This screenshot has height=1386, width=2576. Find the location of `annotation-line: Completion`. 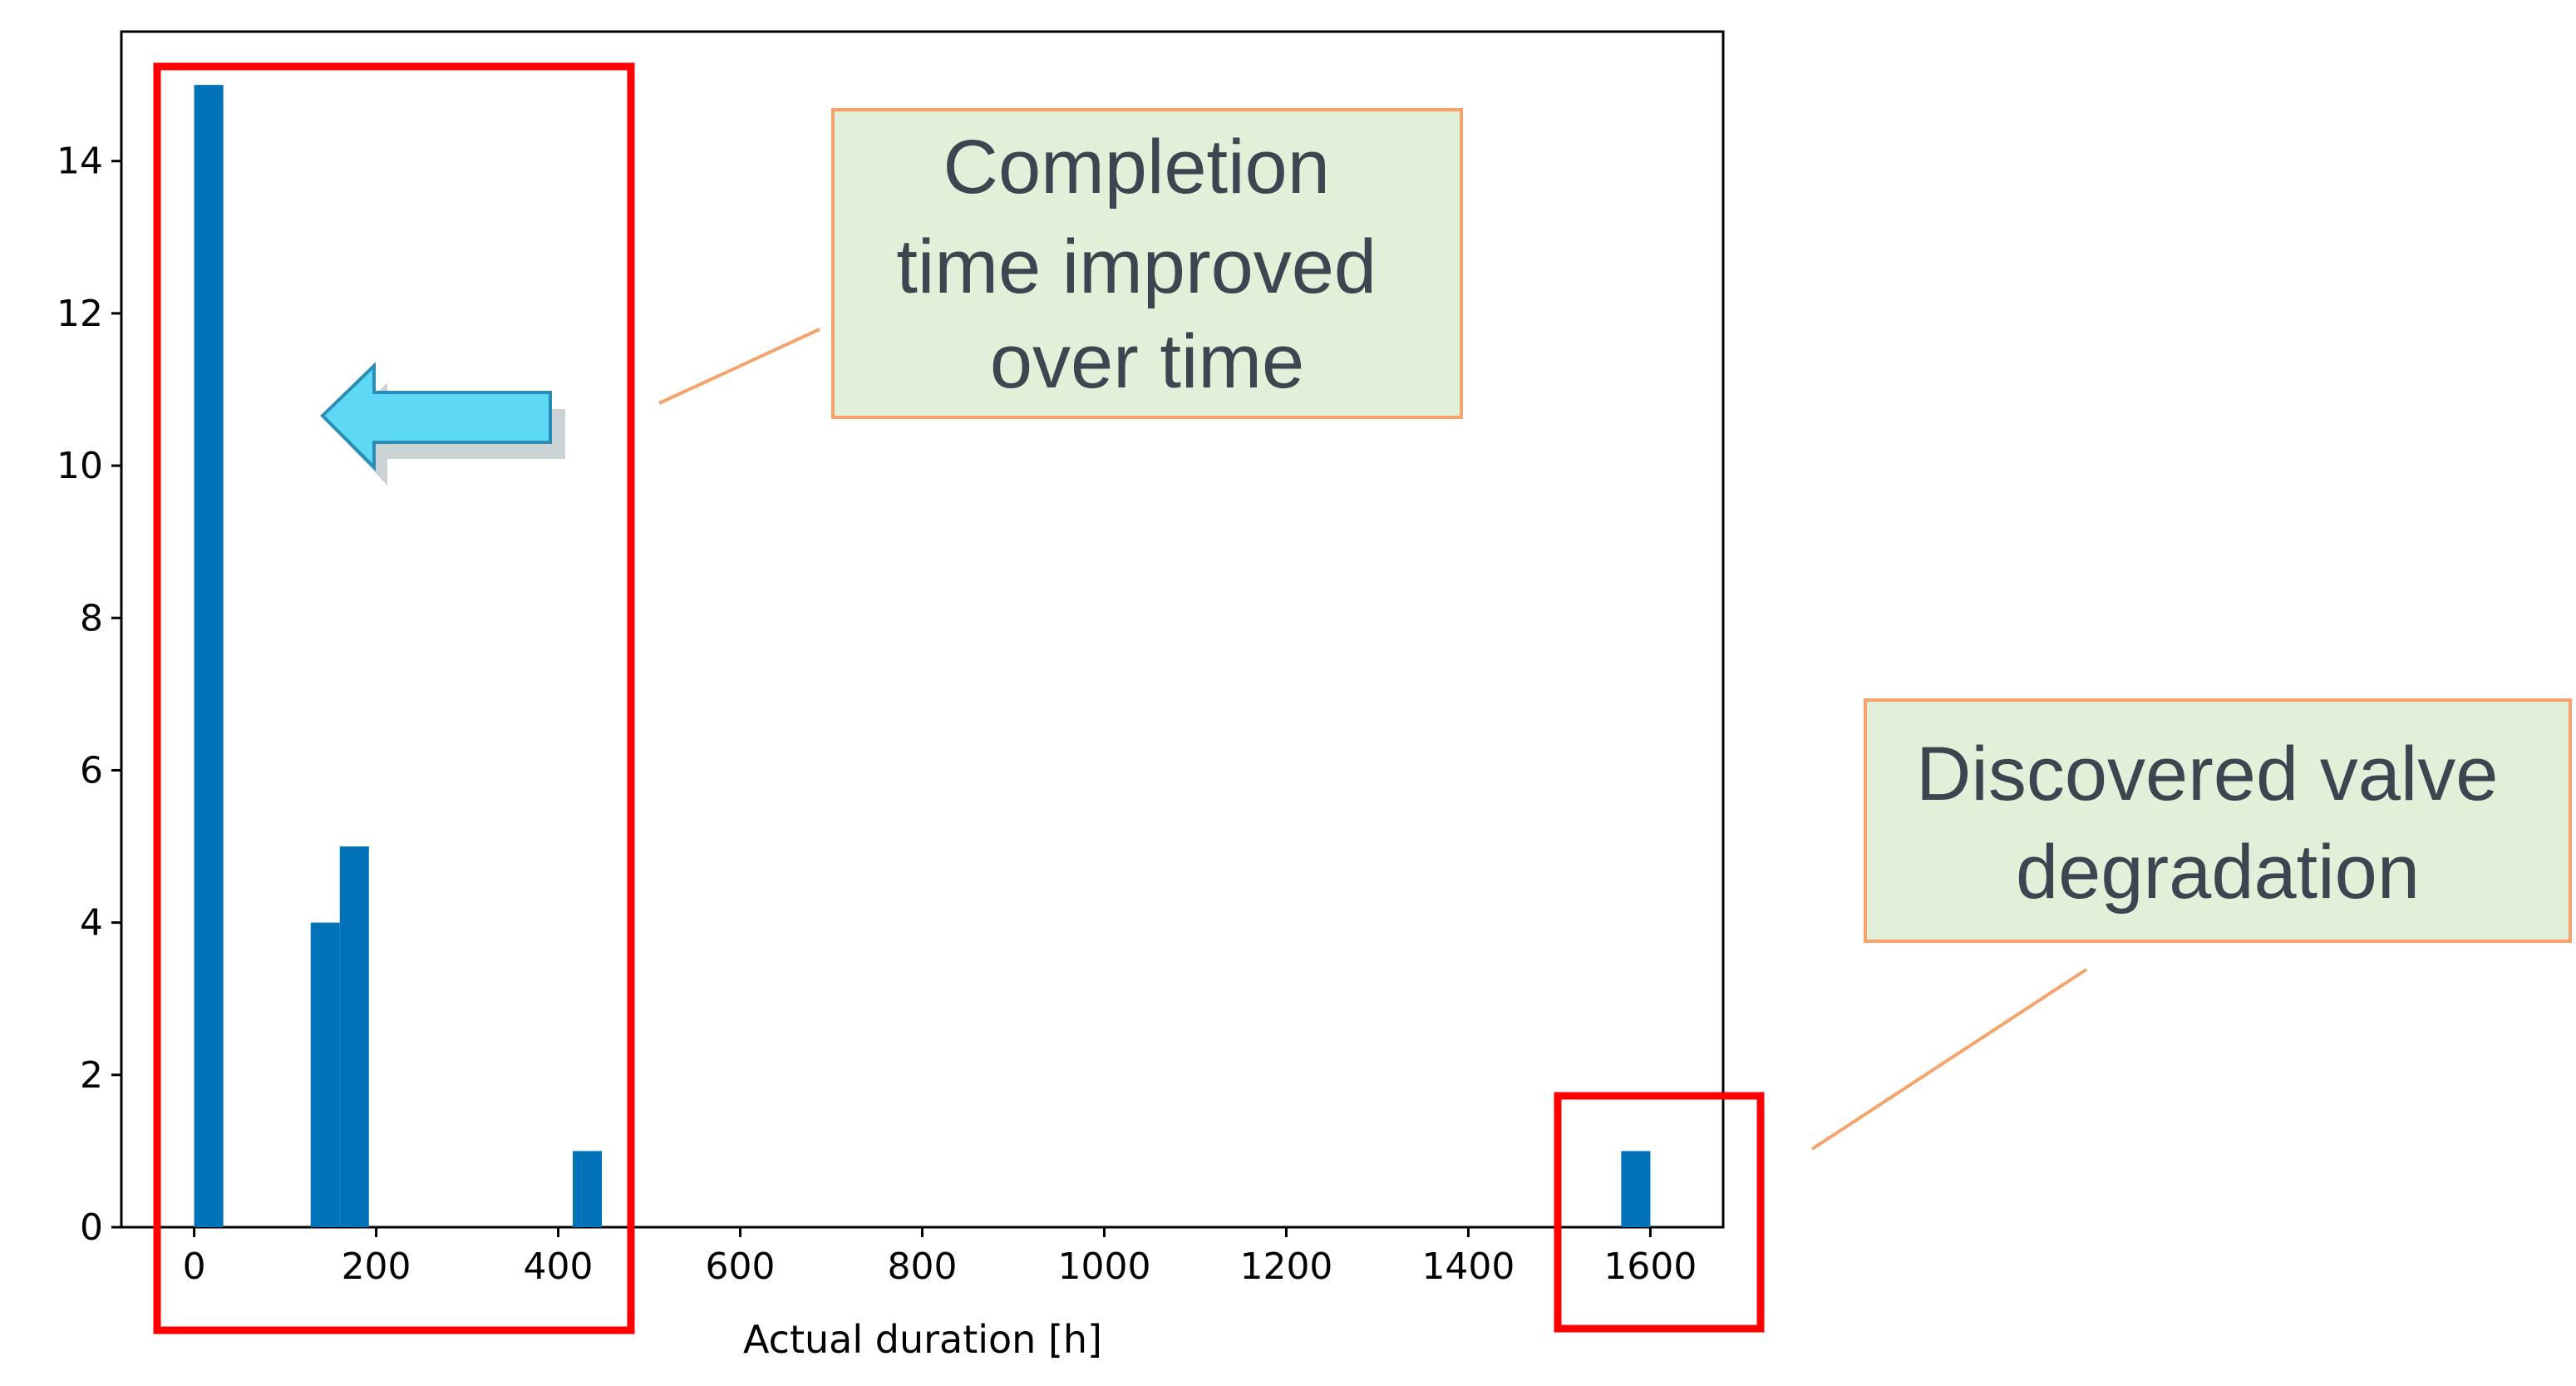

annotation-line: Completion is located at coordinates (1136, 167).